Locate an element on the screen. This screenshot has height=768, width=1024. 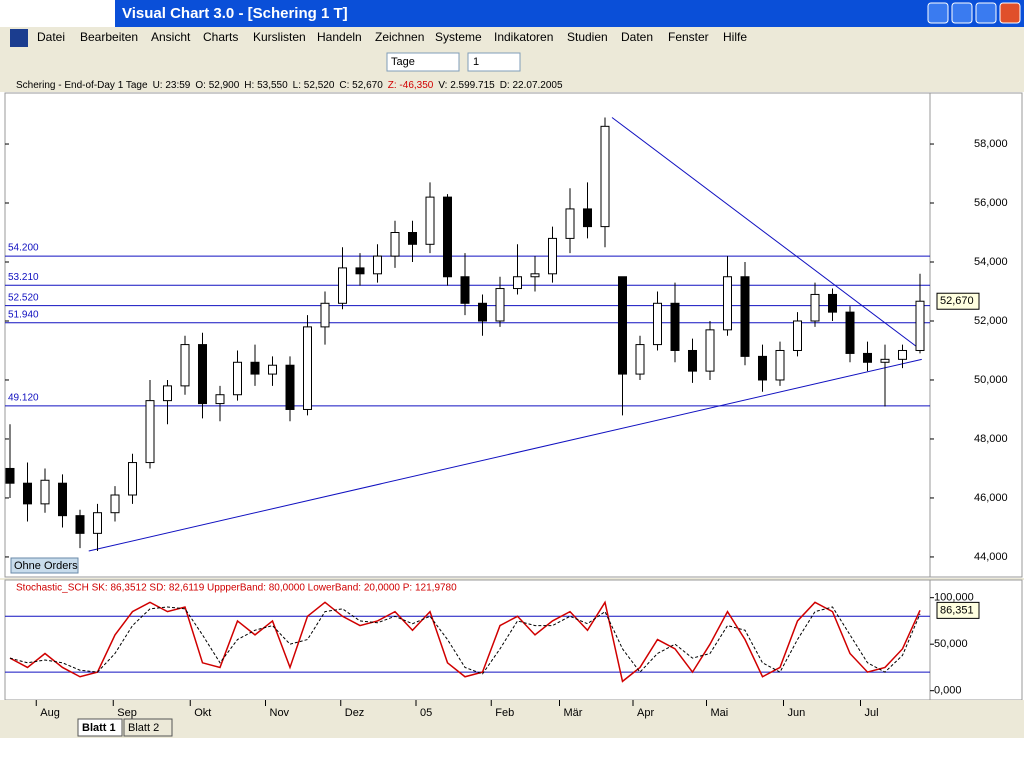
trend-line is located at coordinates (767, 234).